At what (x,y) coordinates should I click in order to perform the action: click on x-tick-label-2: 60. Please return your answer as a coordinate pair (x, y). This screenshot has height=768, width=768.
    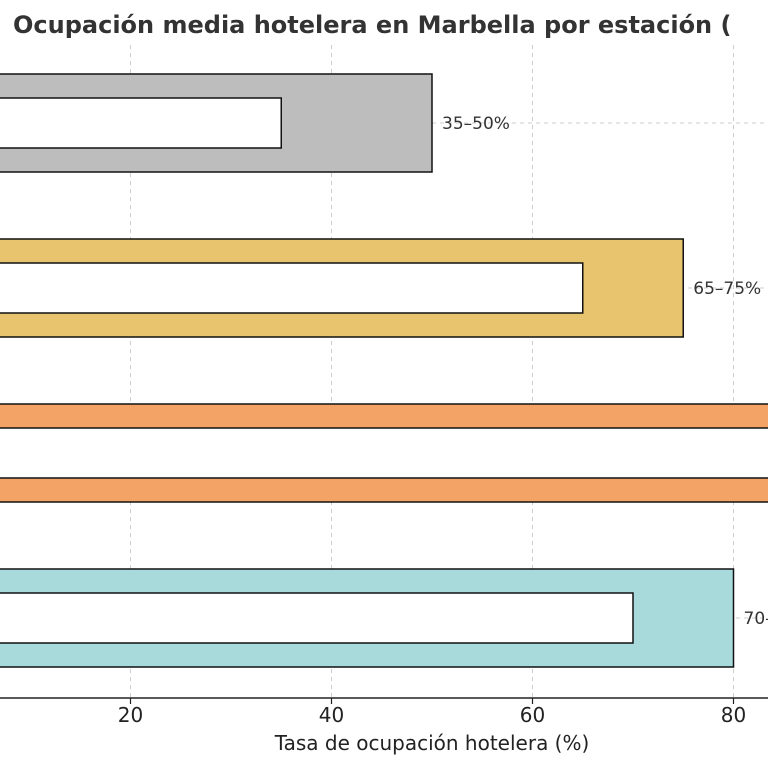
    Looking at the image, I should click on (532, 715).